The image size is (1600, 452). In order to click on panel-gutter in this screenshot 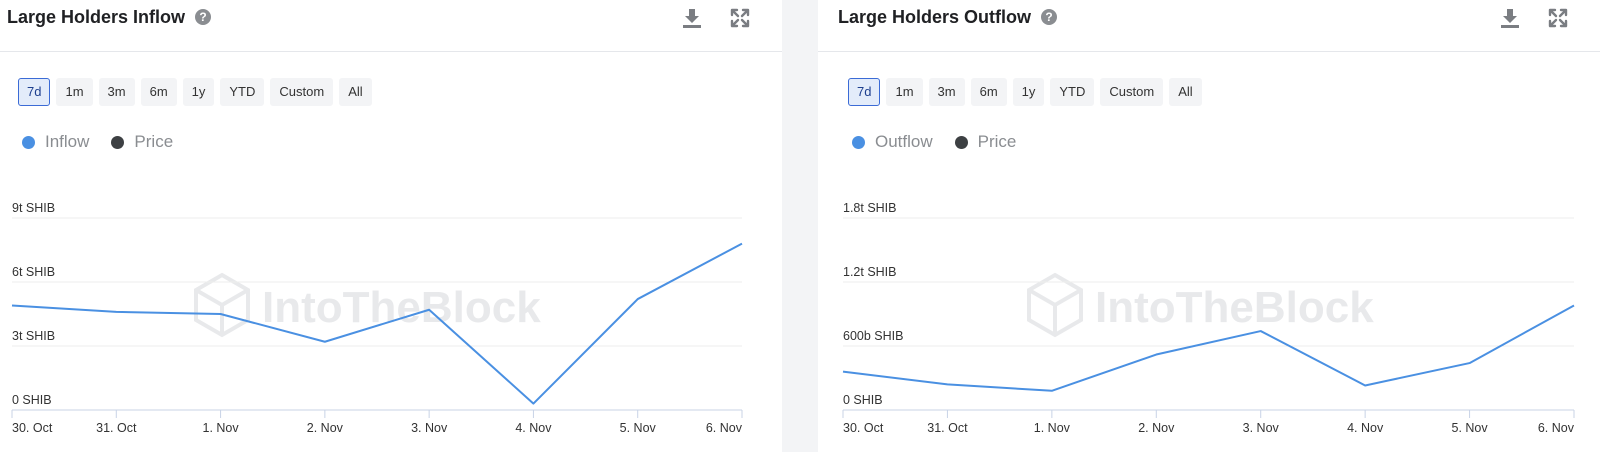, I will do `click(800, 226)`.